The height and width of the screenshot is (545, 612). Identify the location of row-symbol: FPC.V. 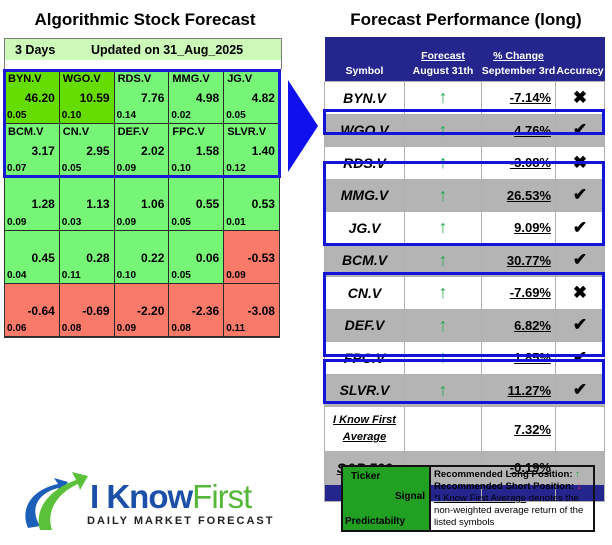
(364, 358).